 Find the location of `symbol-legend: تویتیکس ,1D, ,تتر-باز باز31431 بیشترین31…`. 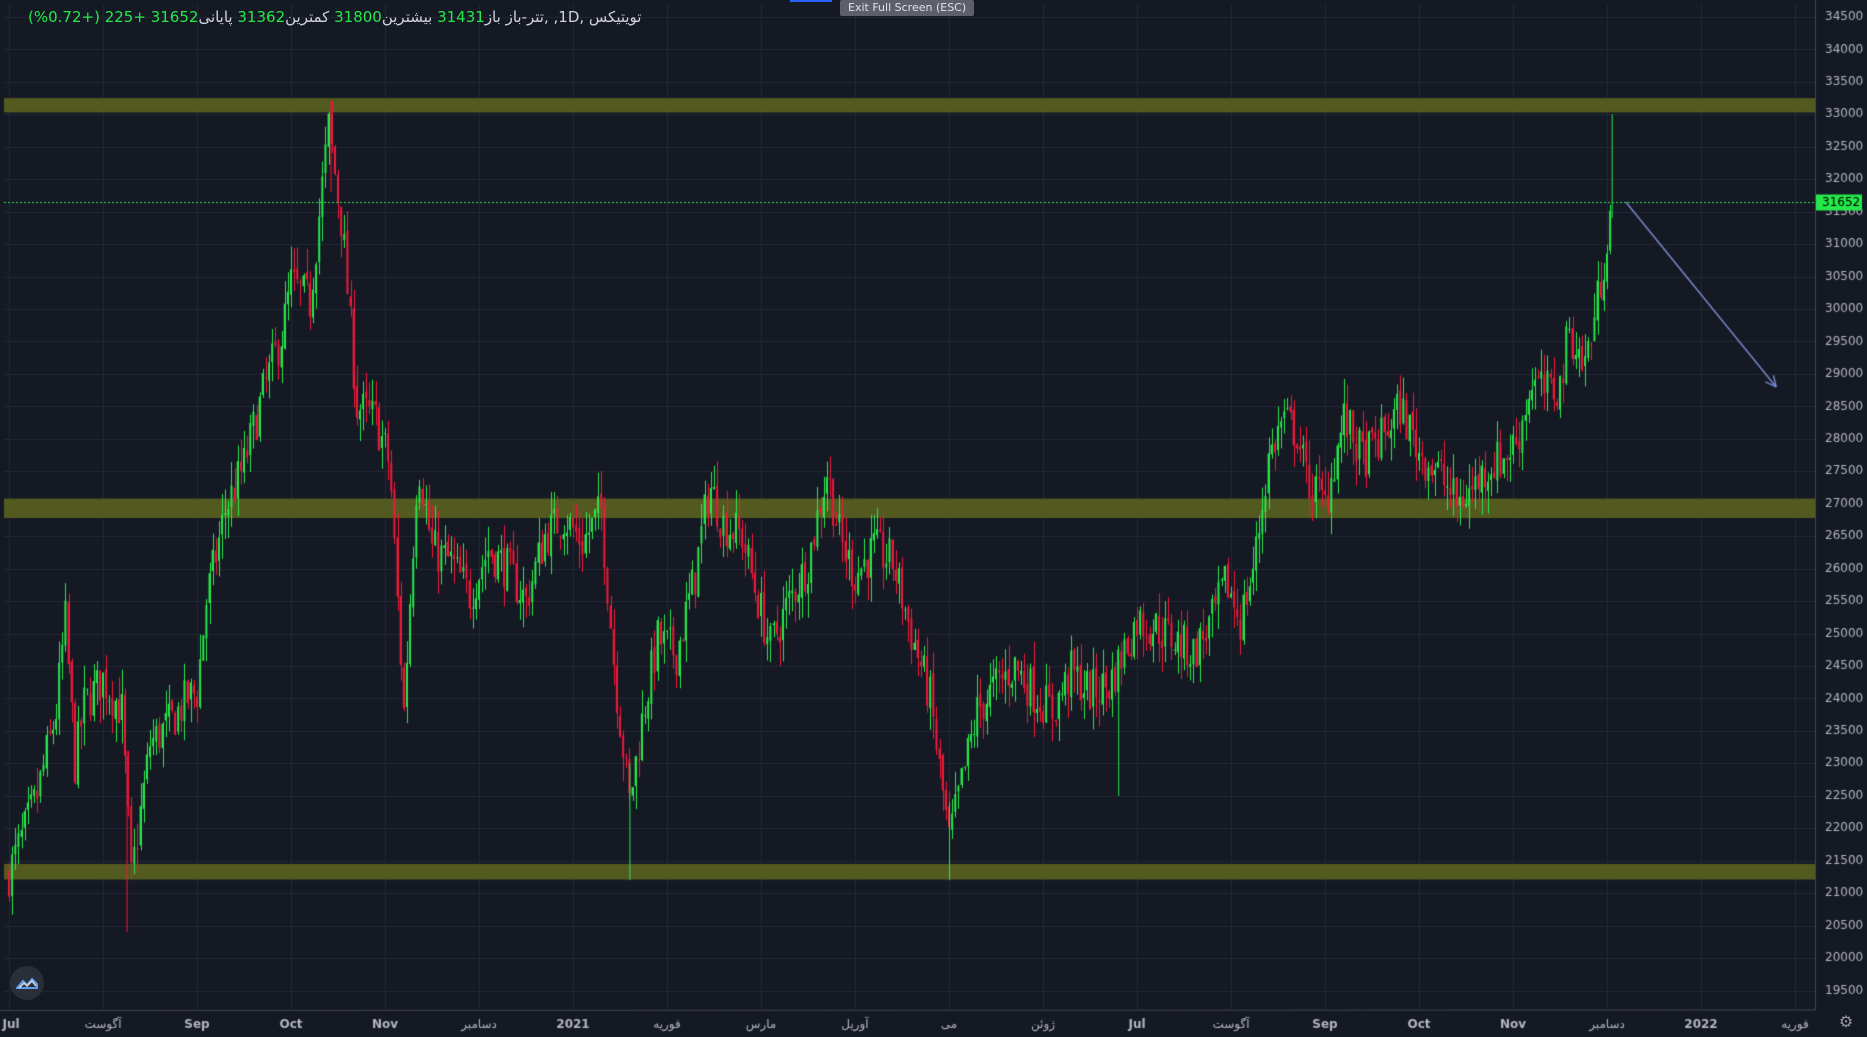

symbol-legend: تویتیکس ,1D, ,تتر-باز باز31431 بیشترین31… is located at coordinates (334, 17).